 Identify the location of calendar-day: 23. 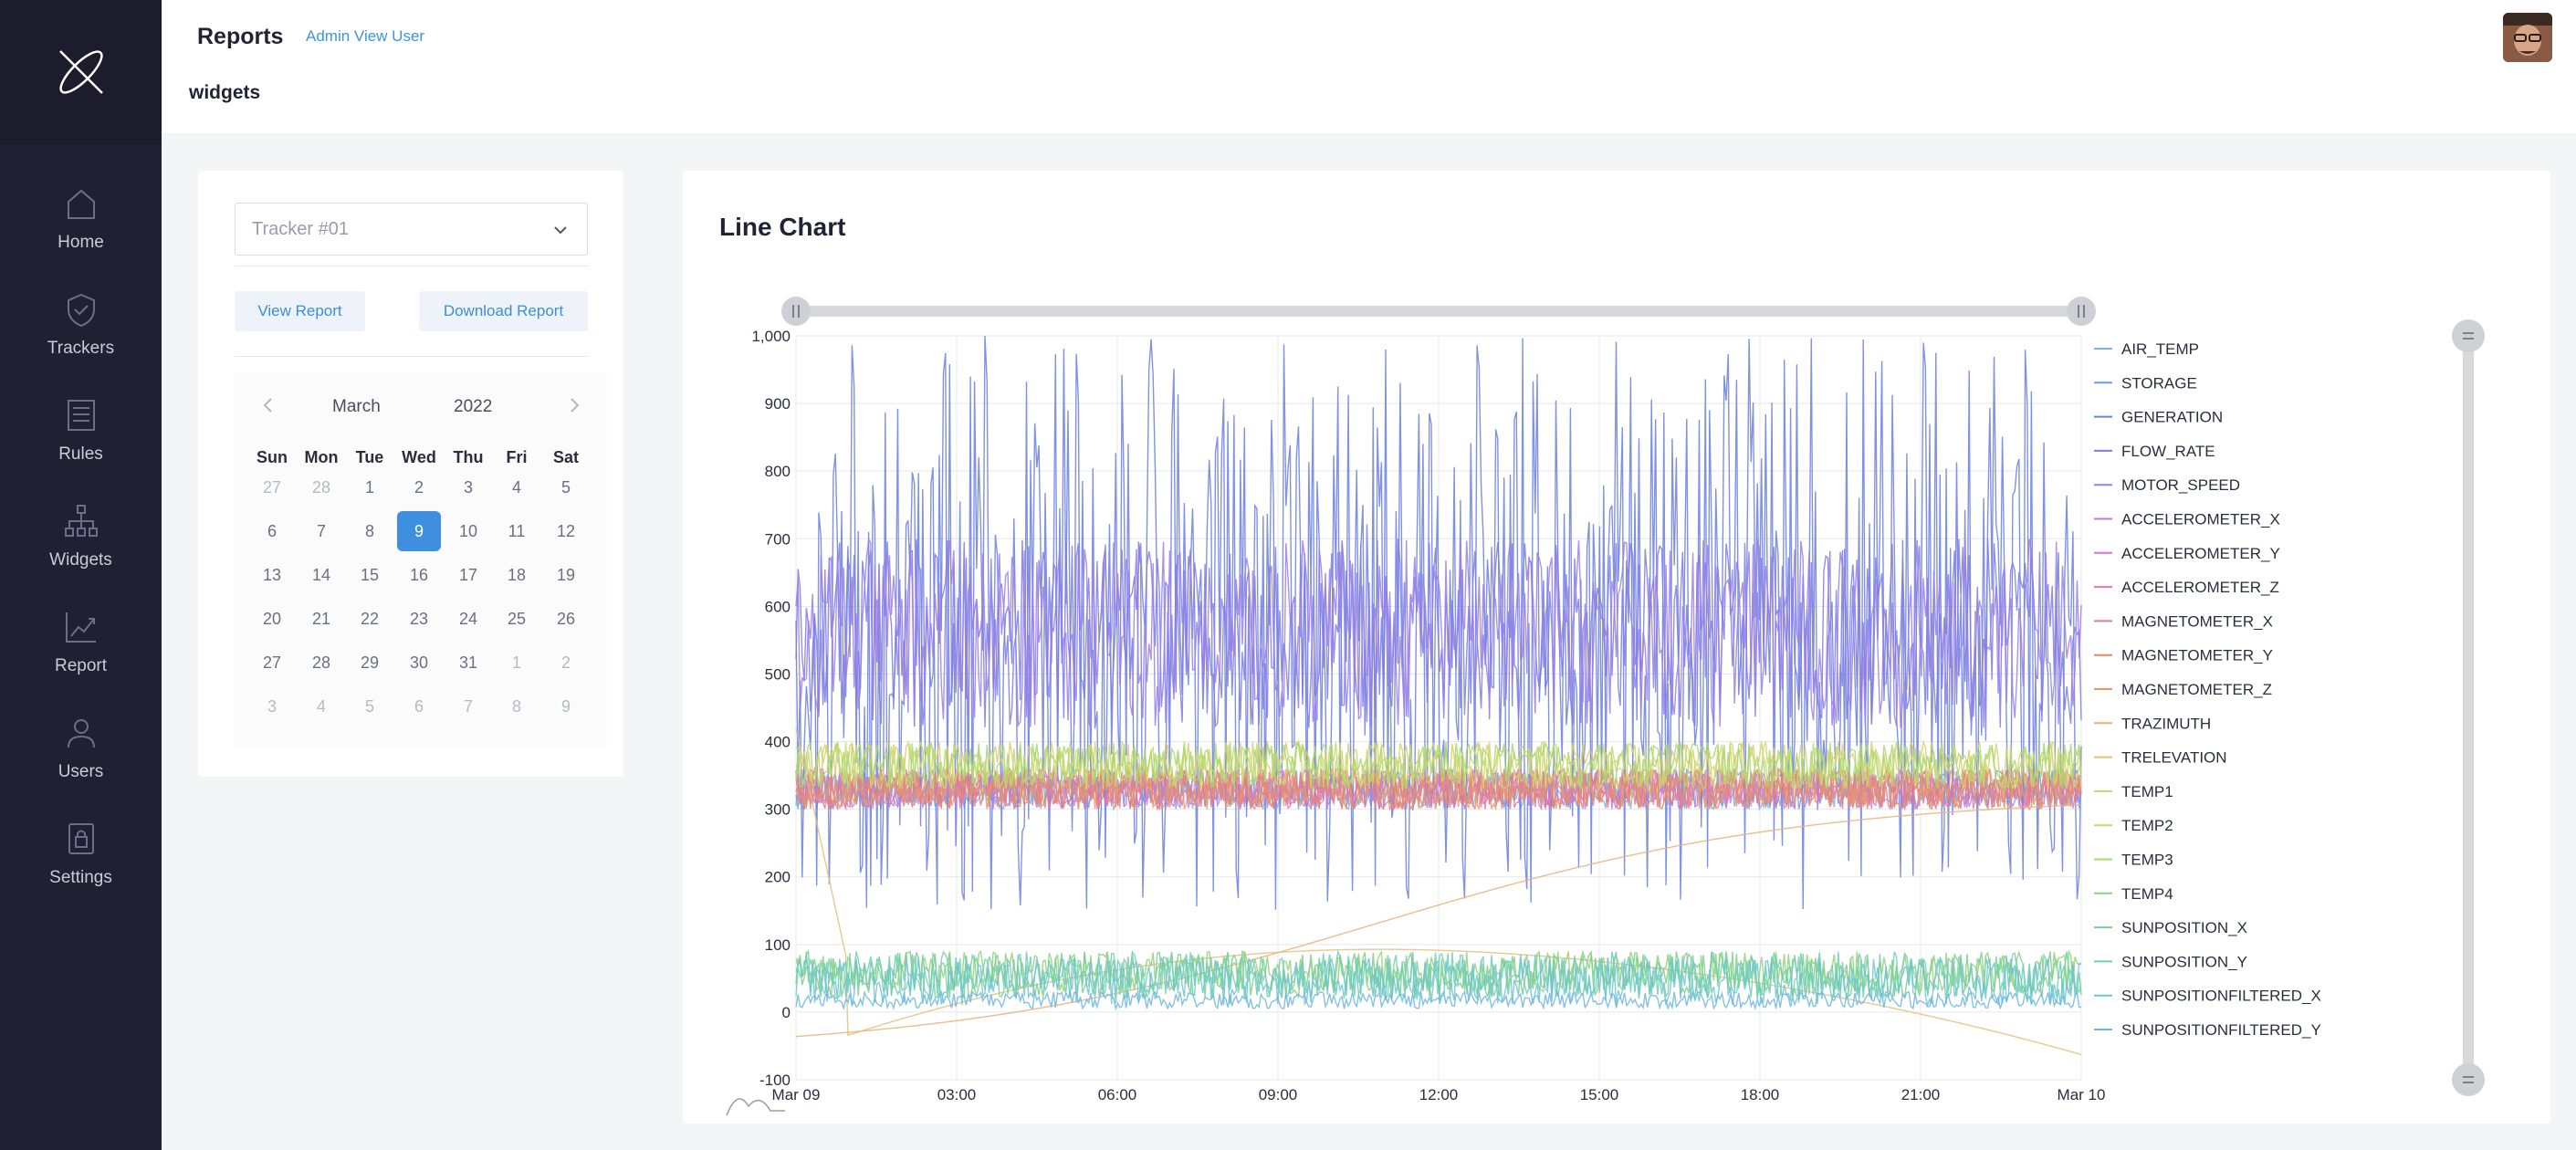
(419, 619).